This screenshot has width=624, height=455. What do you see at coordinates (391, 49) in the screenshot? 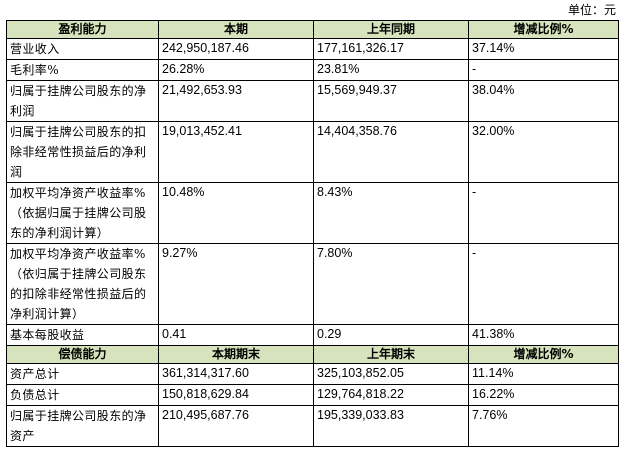
I see `cell-prior: 177,161,326.17` at bounding box center [391, 49].